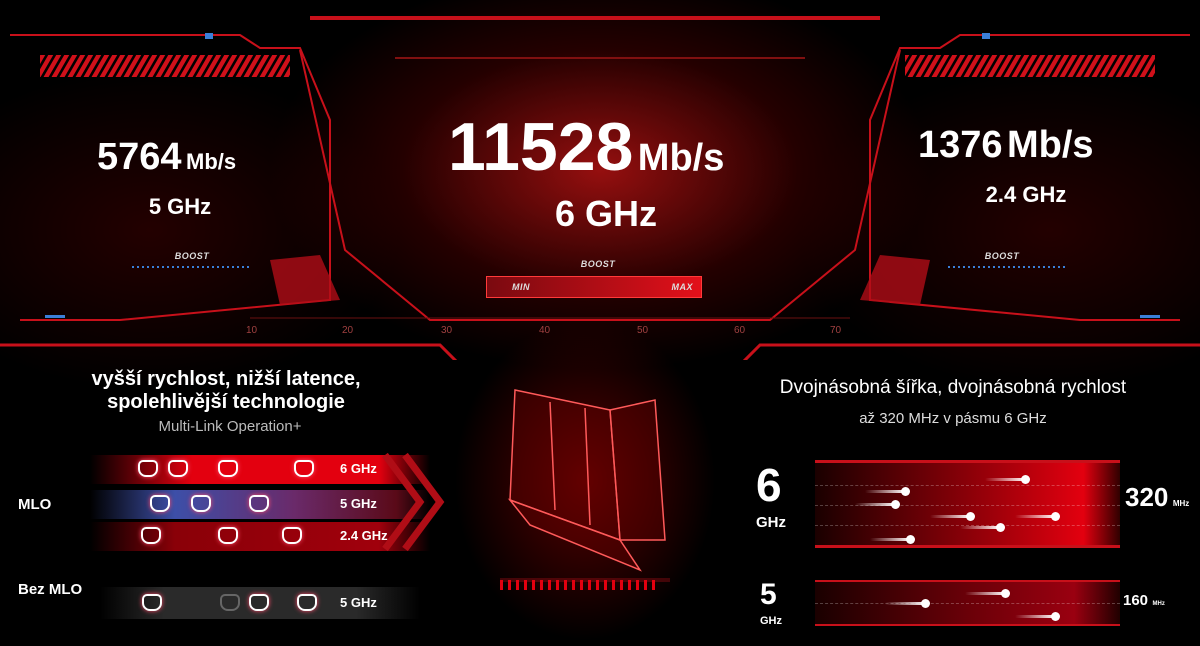 The width and height of the screenshot is (1200, 646). Describe the element at coordinates (192, 256) in the screenshot. I see `left-boost-label: BOOST` at that location.